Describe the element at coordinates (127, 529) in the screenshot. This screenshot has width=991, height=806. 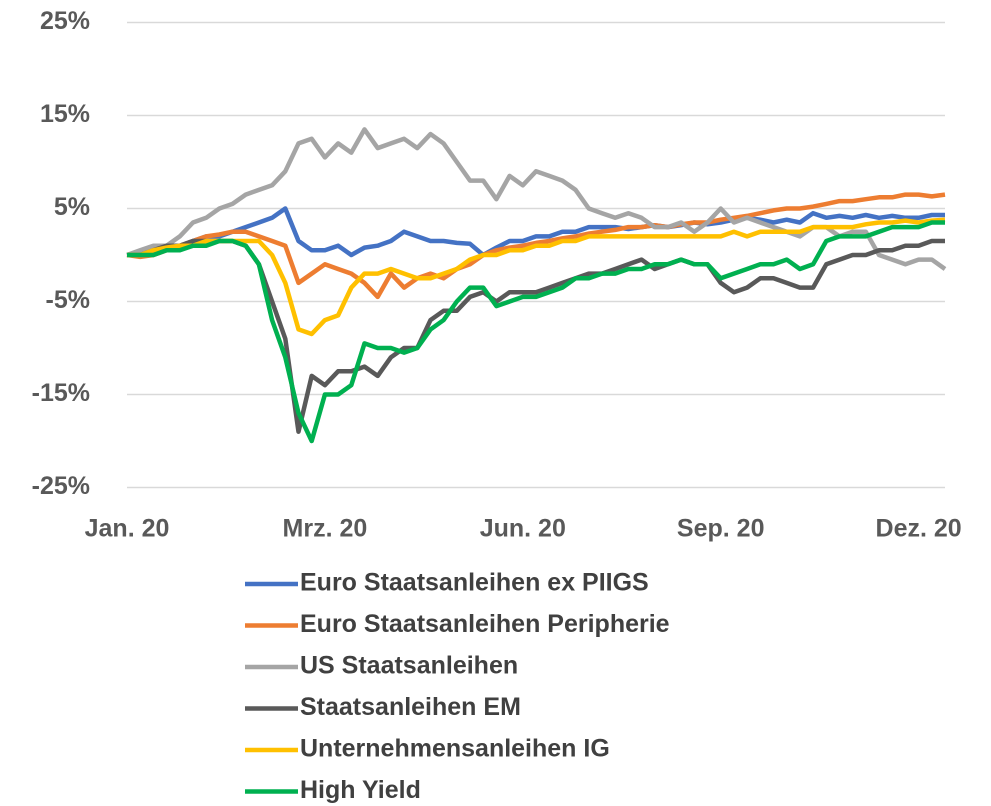
I see `x-tick-label: Jan. 20` at that location.